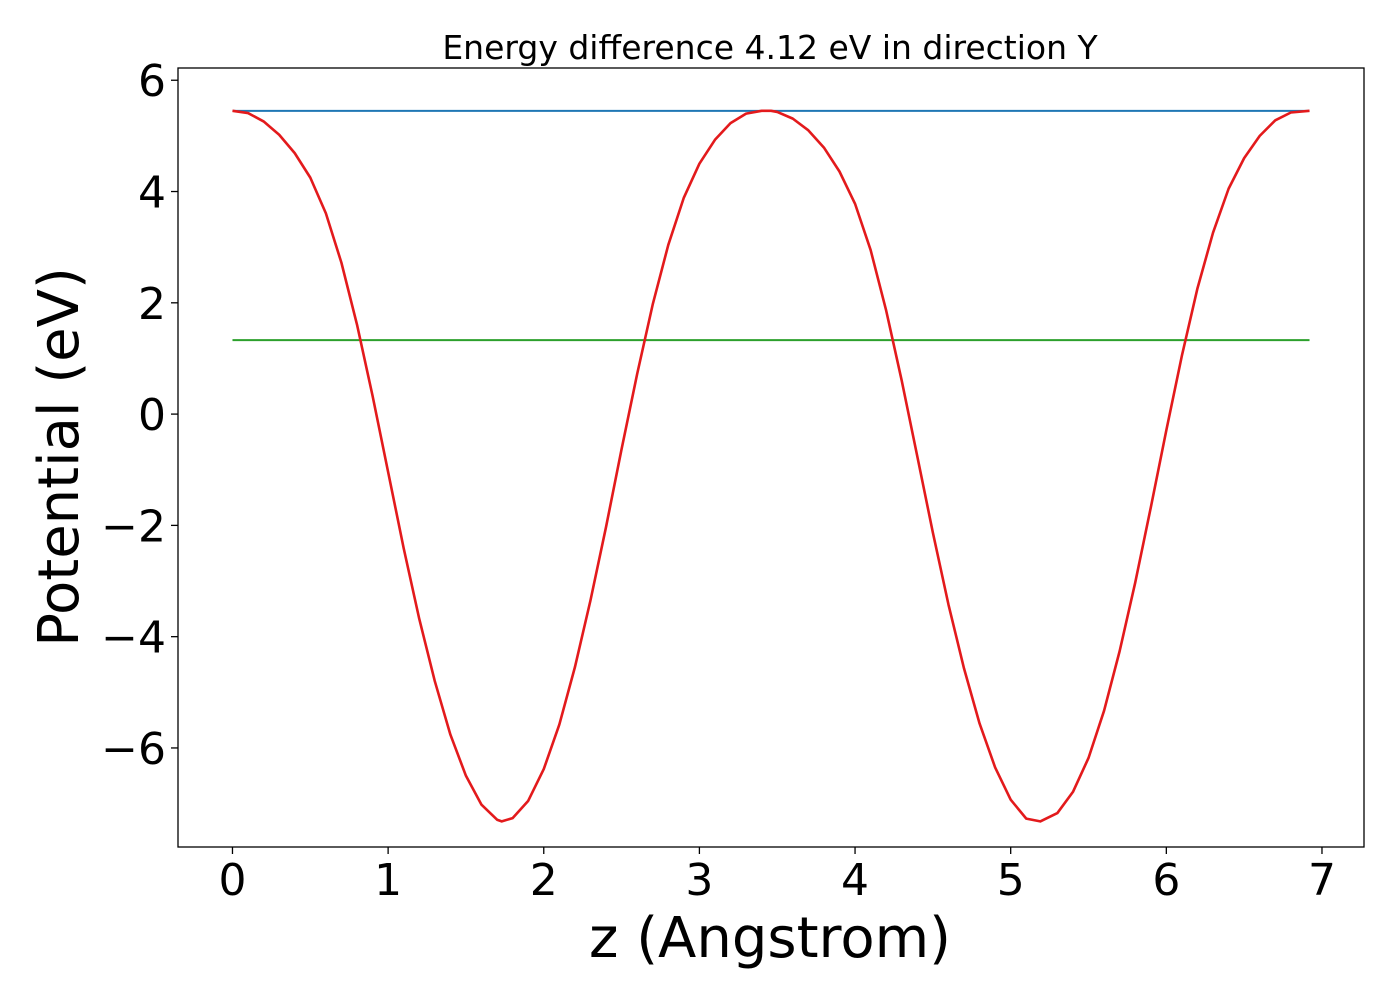 The image size is (1400, 1000). What do you see at coordinates (133, 638) in the screenshot?
I see `y-tick-label: −4` at bounding box center [133, 638].